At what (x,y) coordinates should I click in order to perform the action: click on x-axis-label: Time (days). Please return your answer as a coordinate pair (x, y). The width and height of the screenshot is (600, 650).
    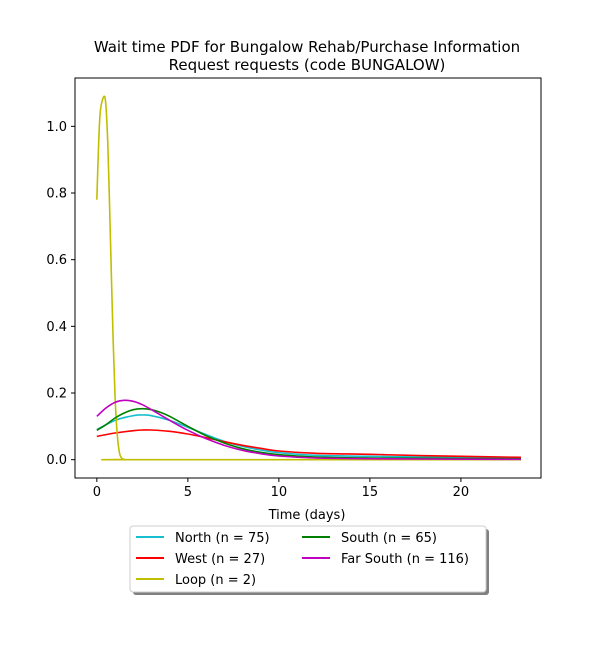
    Looking at the image, I should click on (307, 515).